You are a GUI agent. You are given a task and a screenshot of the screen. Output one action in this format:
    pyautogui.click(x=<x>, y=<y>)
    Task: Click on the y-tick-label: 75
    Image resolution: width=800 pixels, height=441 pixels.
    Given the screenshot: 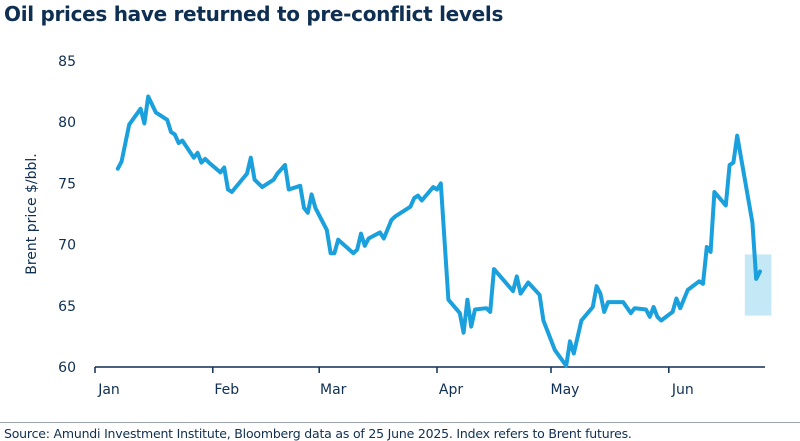 What is the action you would take?
    pyautogui.click(x=67, y=184)
    